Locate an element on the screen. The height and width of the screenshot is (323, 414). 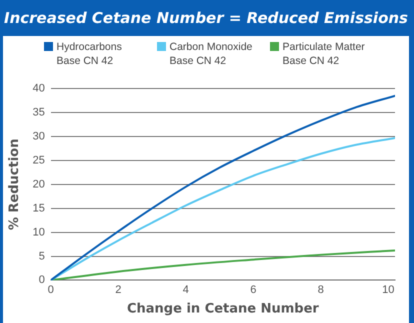
y-tick-label: 25 is located at coordinates (38, 160).